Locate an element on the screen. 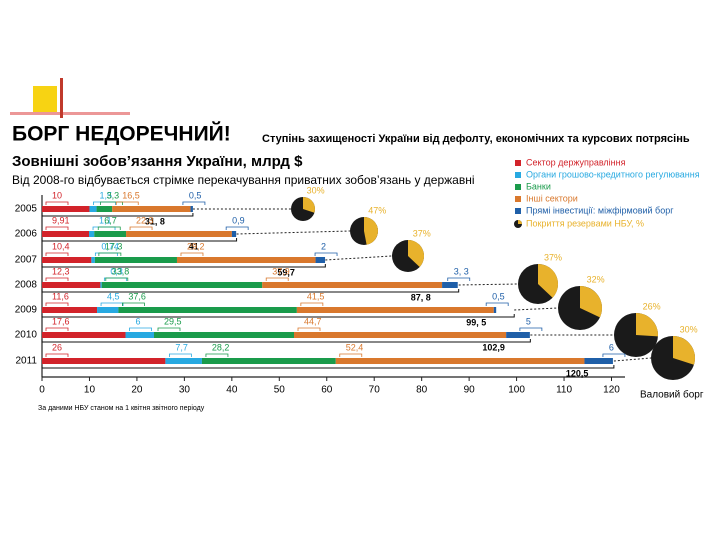 The width and height of the screenshot is (720, 545). x-tick-label: 70 is located at coordinates (375, 390).